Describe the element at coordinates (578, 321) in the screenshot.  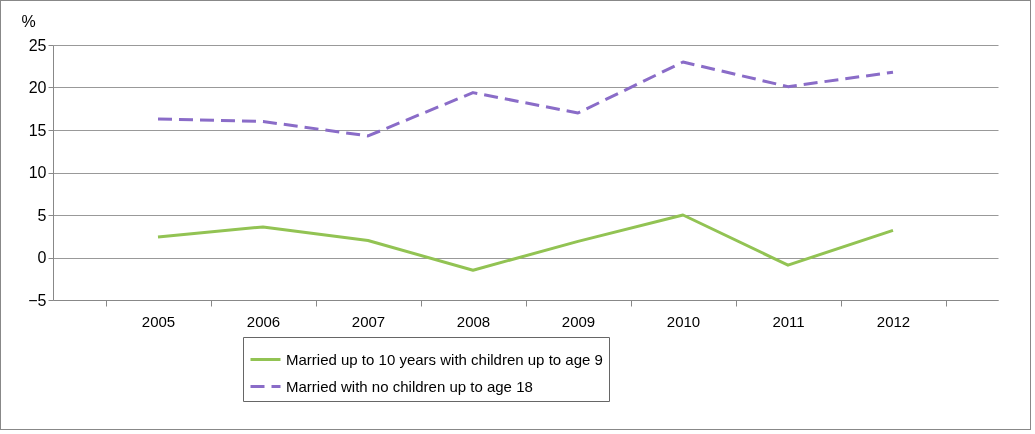
I see `x-tick-label: 2009` at that location.